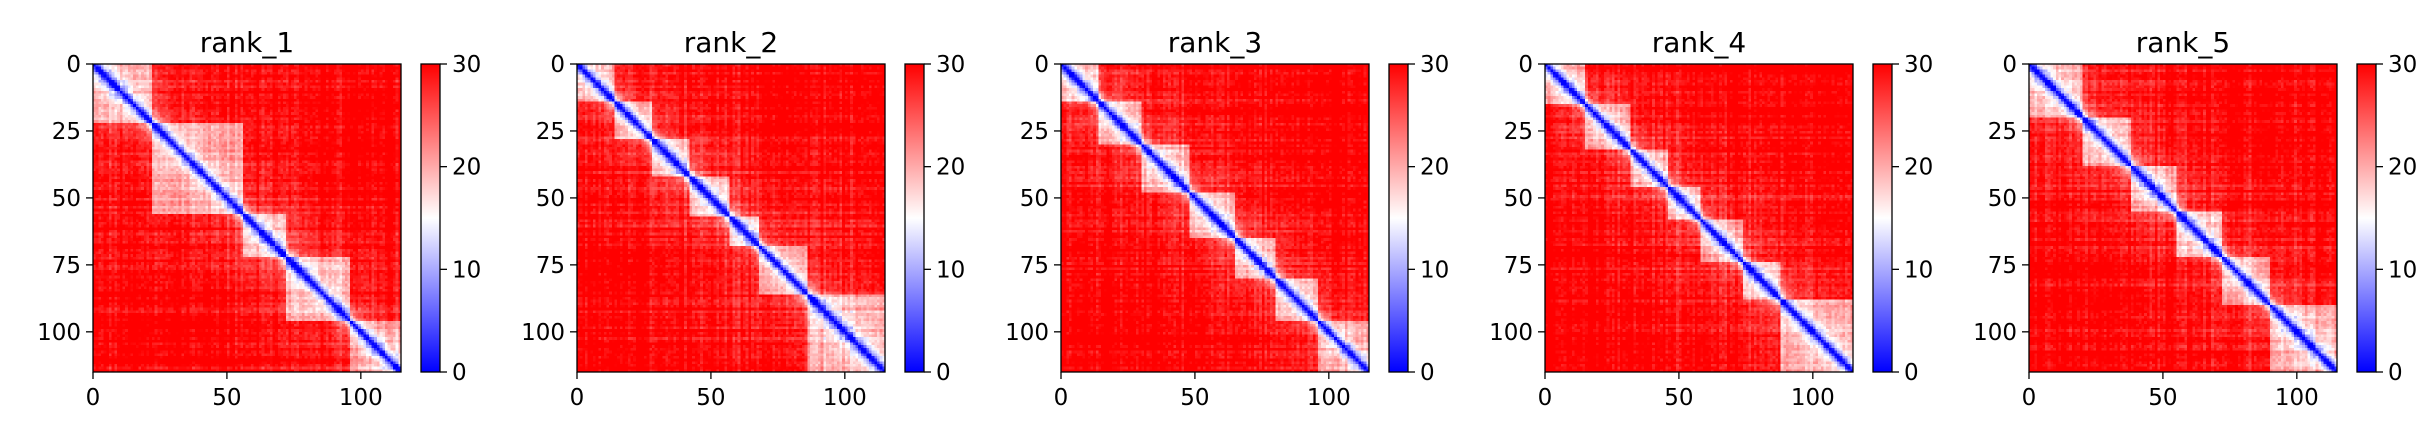  I want to click on panel-title: rank_3, so click(1215, 42).